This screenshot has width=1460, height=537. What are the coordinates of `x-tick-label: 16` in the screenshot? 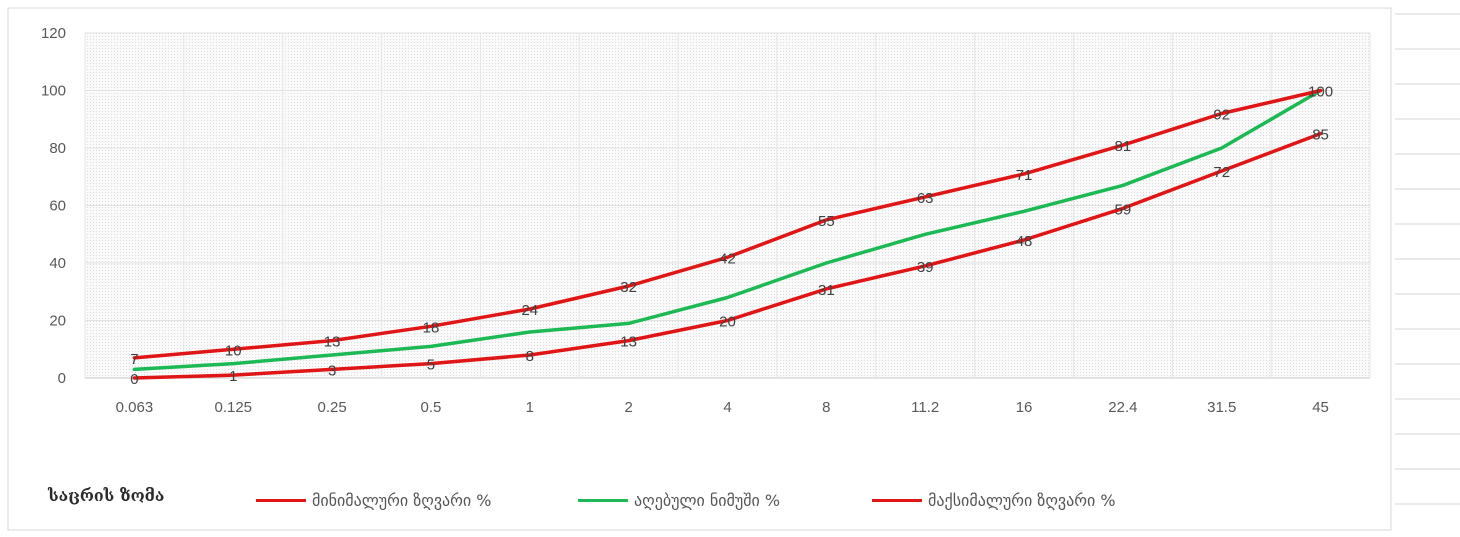 It's located at (1024, 407).